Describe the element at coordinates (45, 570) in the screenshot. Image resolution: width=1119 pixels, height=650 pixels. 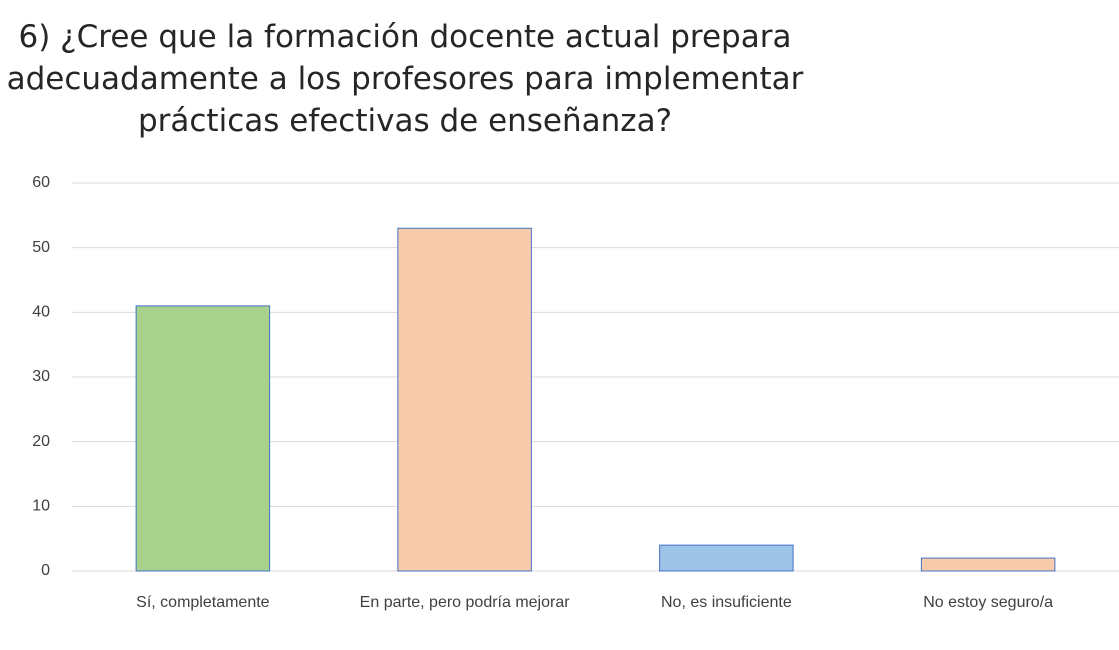
I see `y-tick-label: 0` at that location.